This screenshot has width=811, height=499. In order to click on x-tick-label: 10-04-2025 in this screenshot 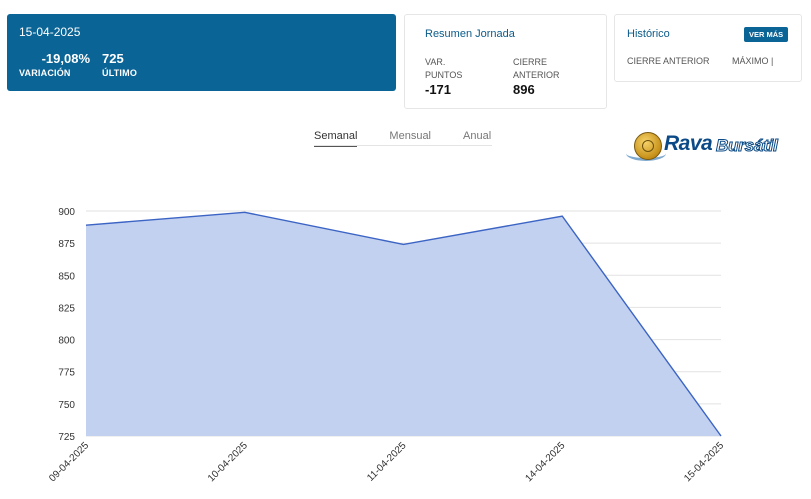, I will do `click(228, 462)`.